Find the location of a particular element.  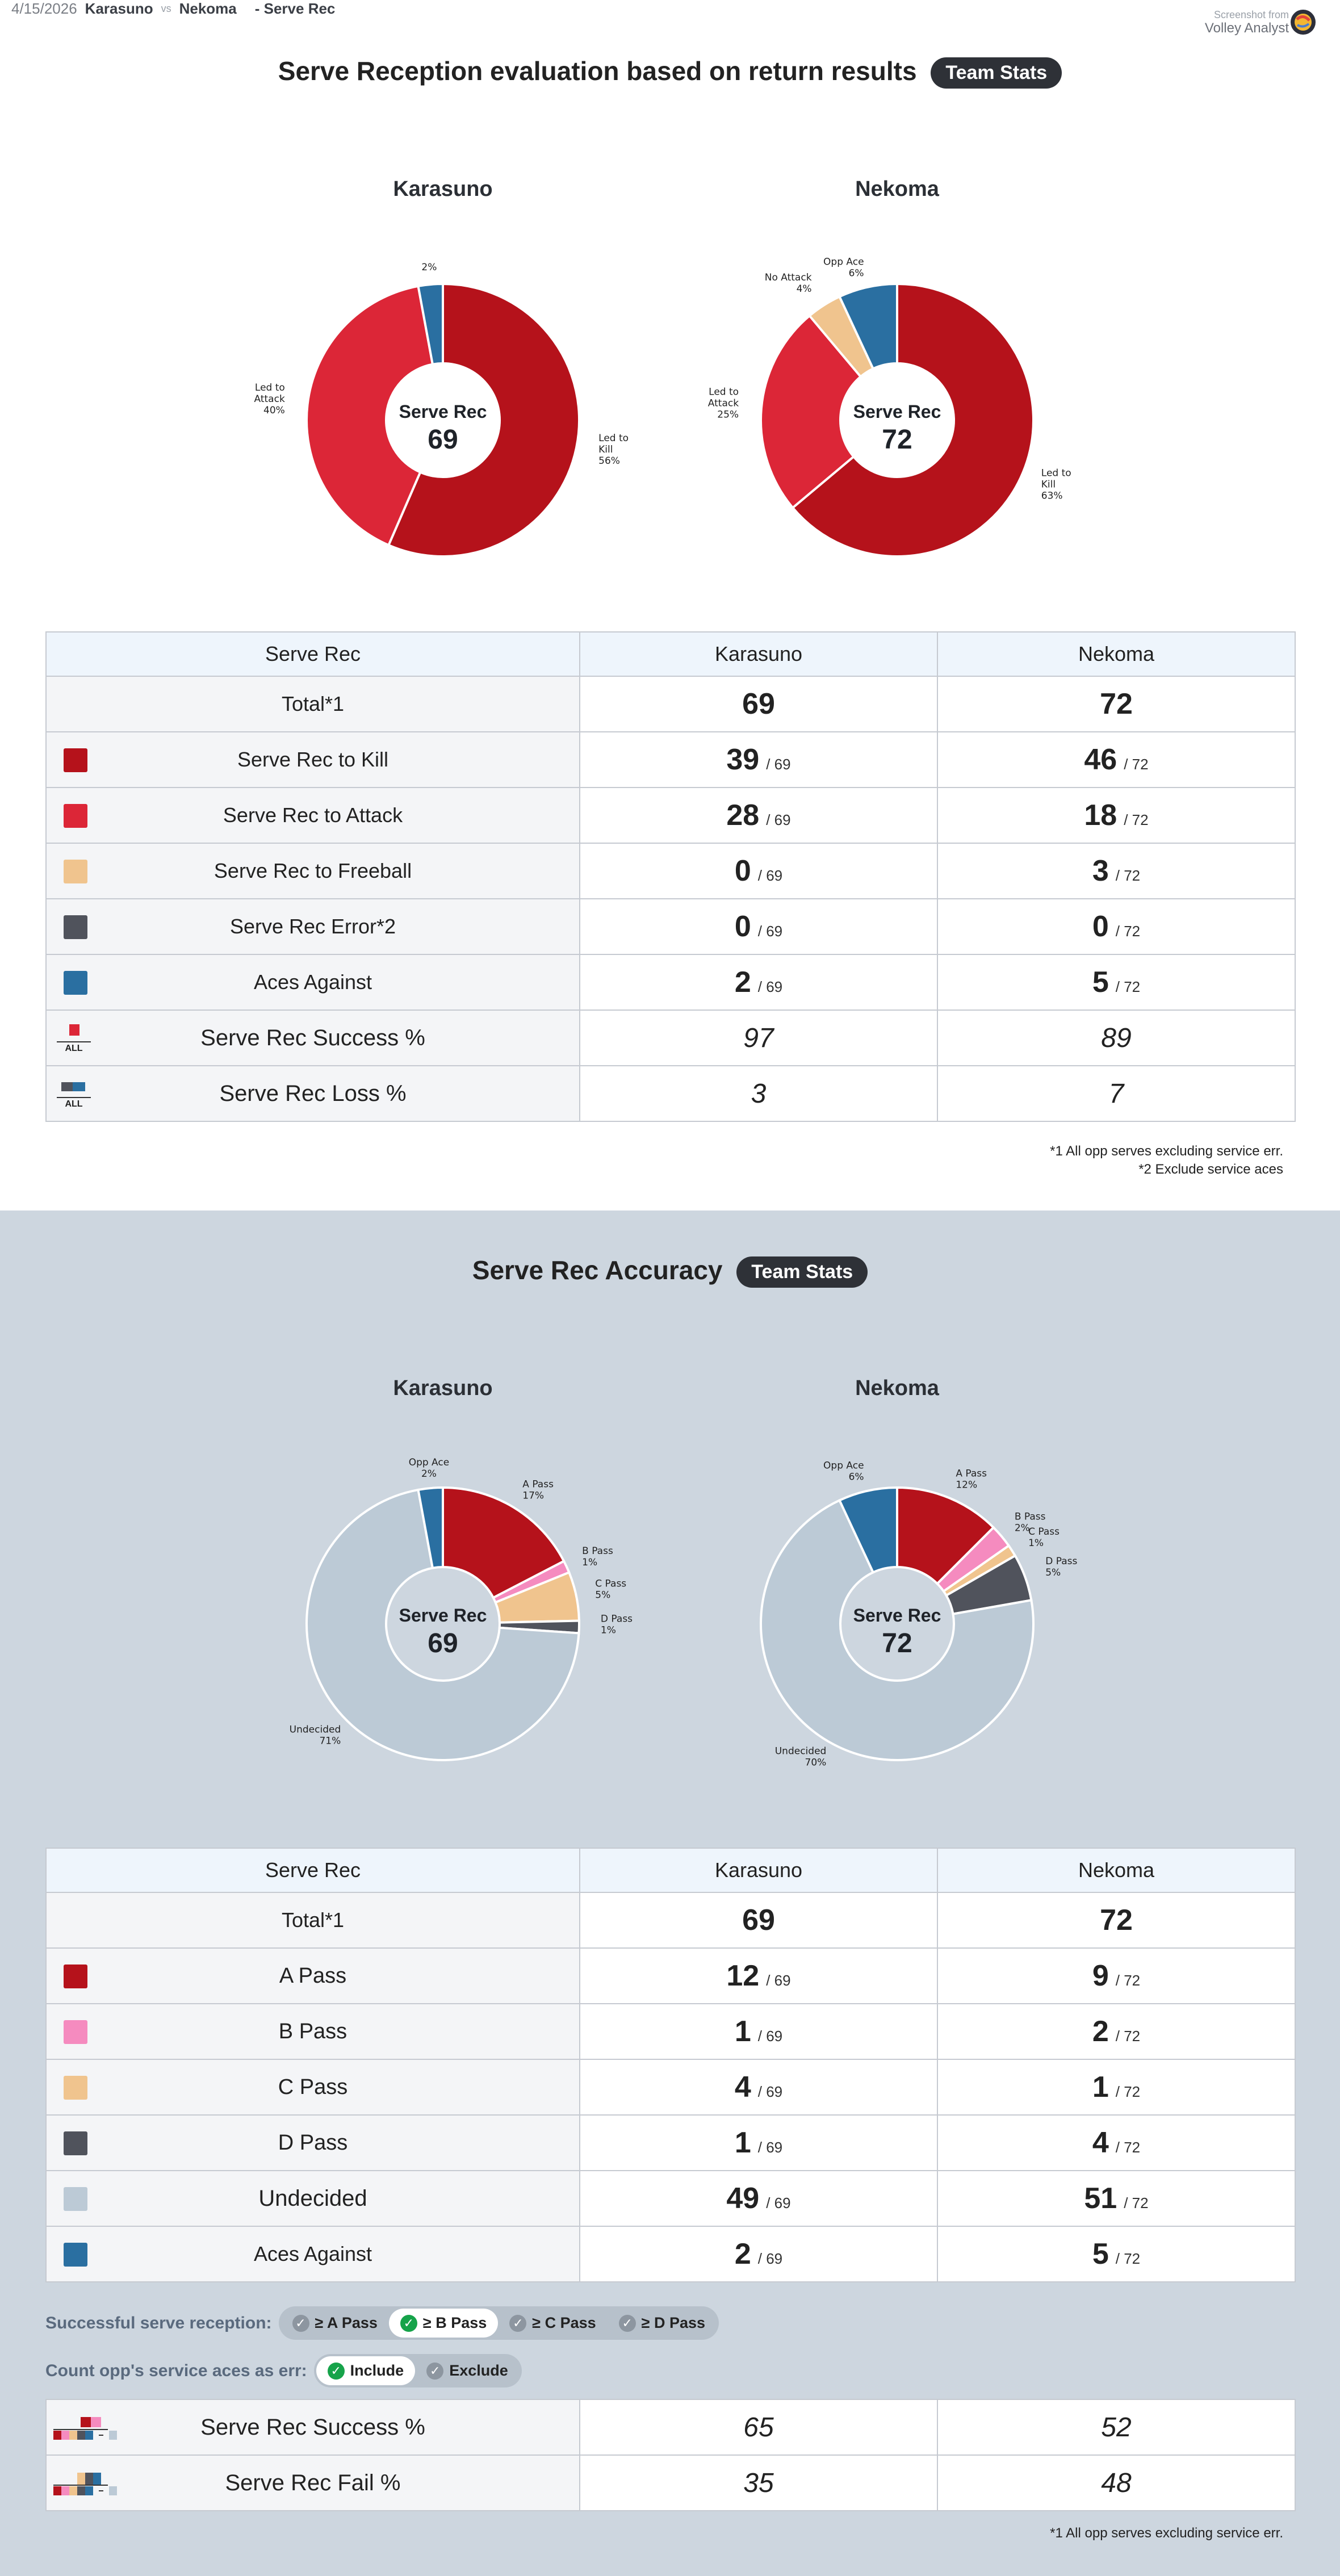

ace-label: Opp Ace 2% is located at coordinates (430, 1468).